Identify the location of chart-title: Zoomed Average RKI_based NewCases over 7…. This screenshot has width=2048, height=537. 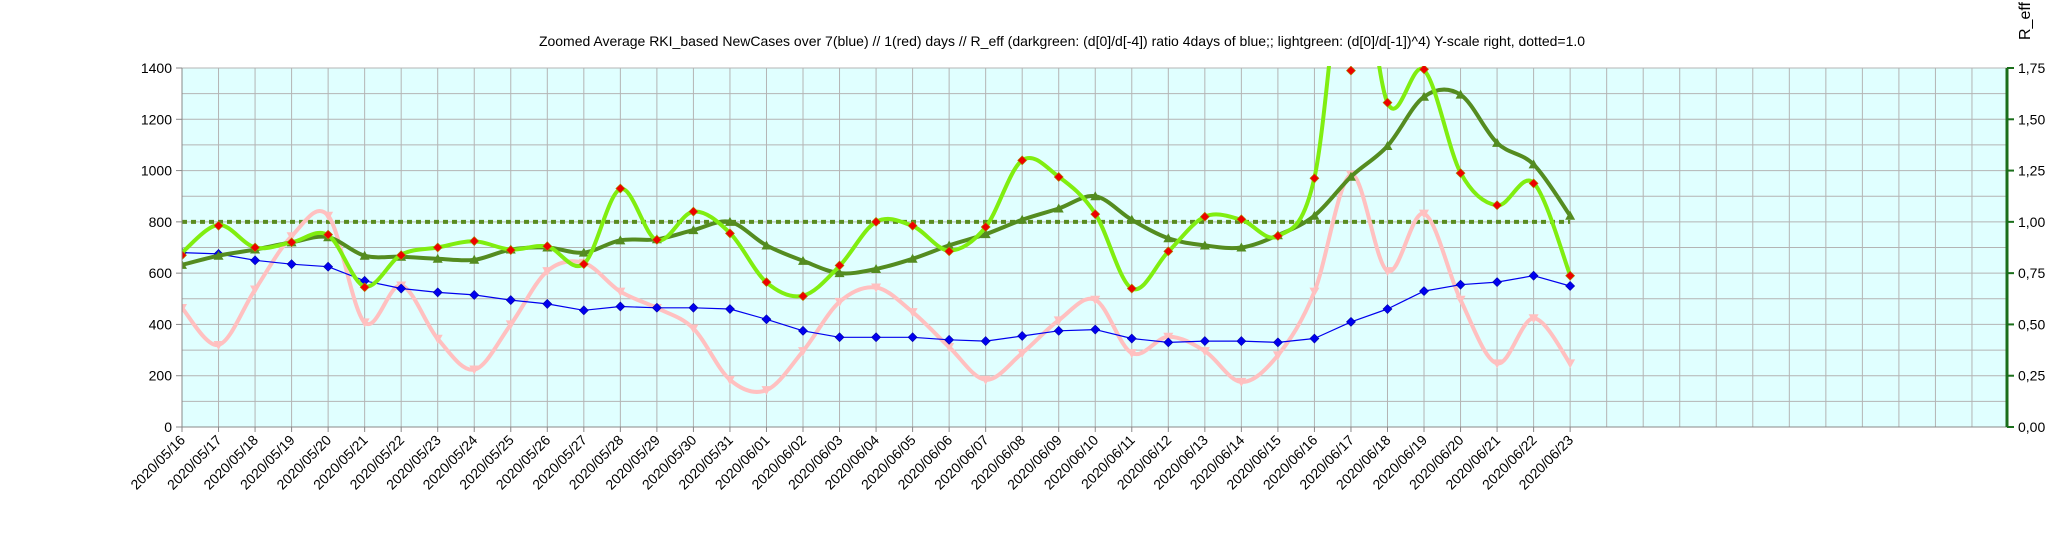
(1062, 41).